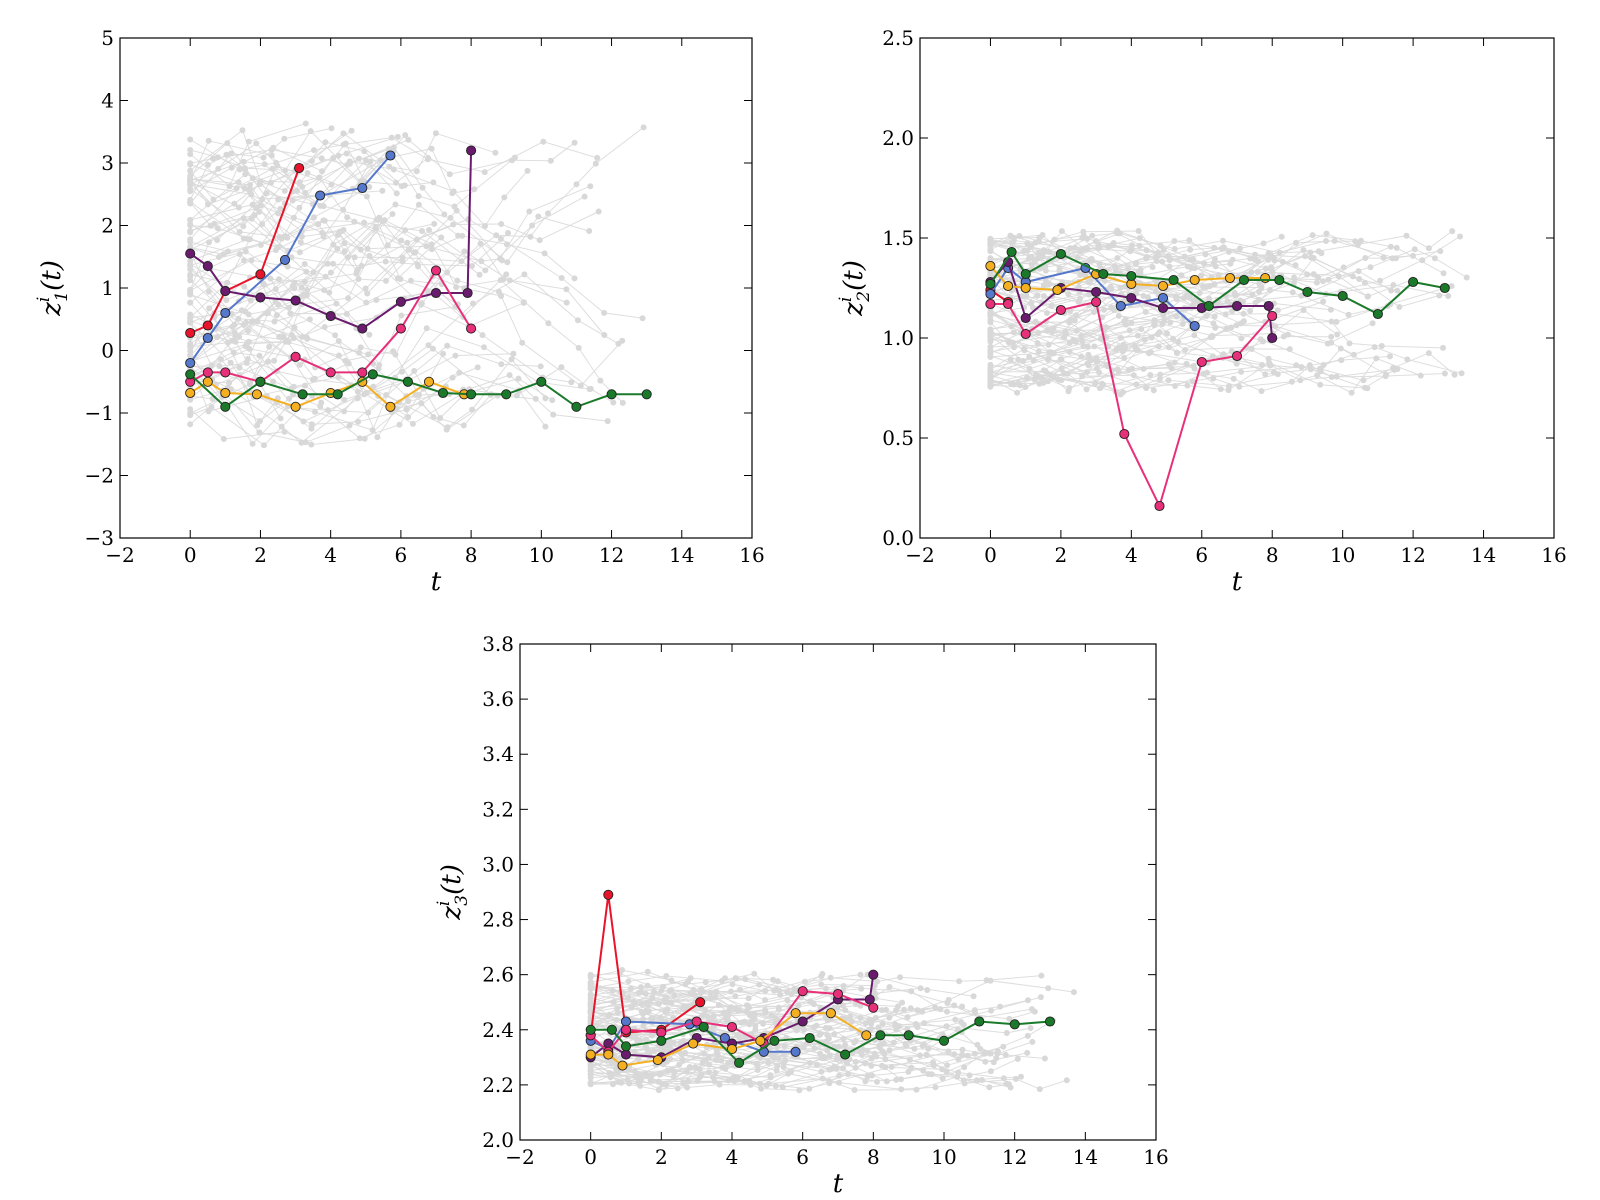  Describe the element at coordinates (1163, 308) in the screenshot. I see `data-point-purple` at that location.